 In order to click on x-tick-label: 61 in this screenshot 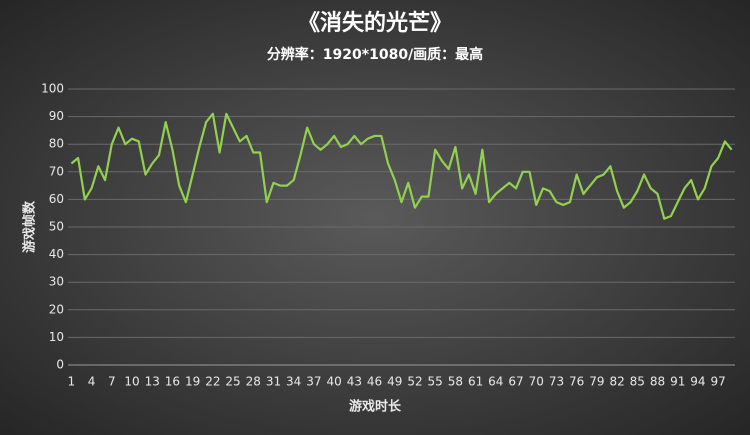, I will do `click(475, 382)`.